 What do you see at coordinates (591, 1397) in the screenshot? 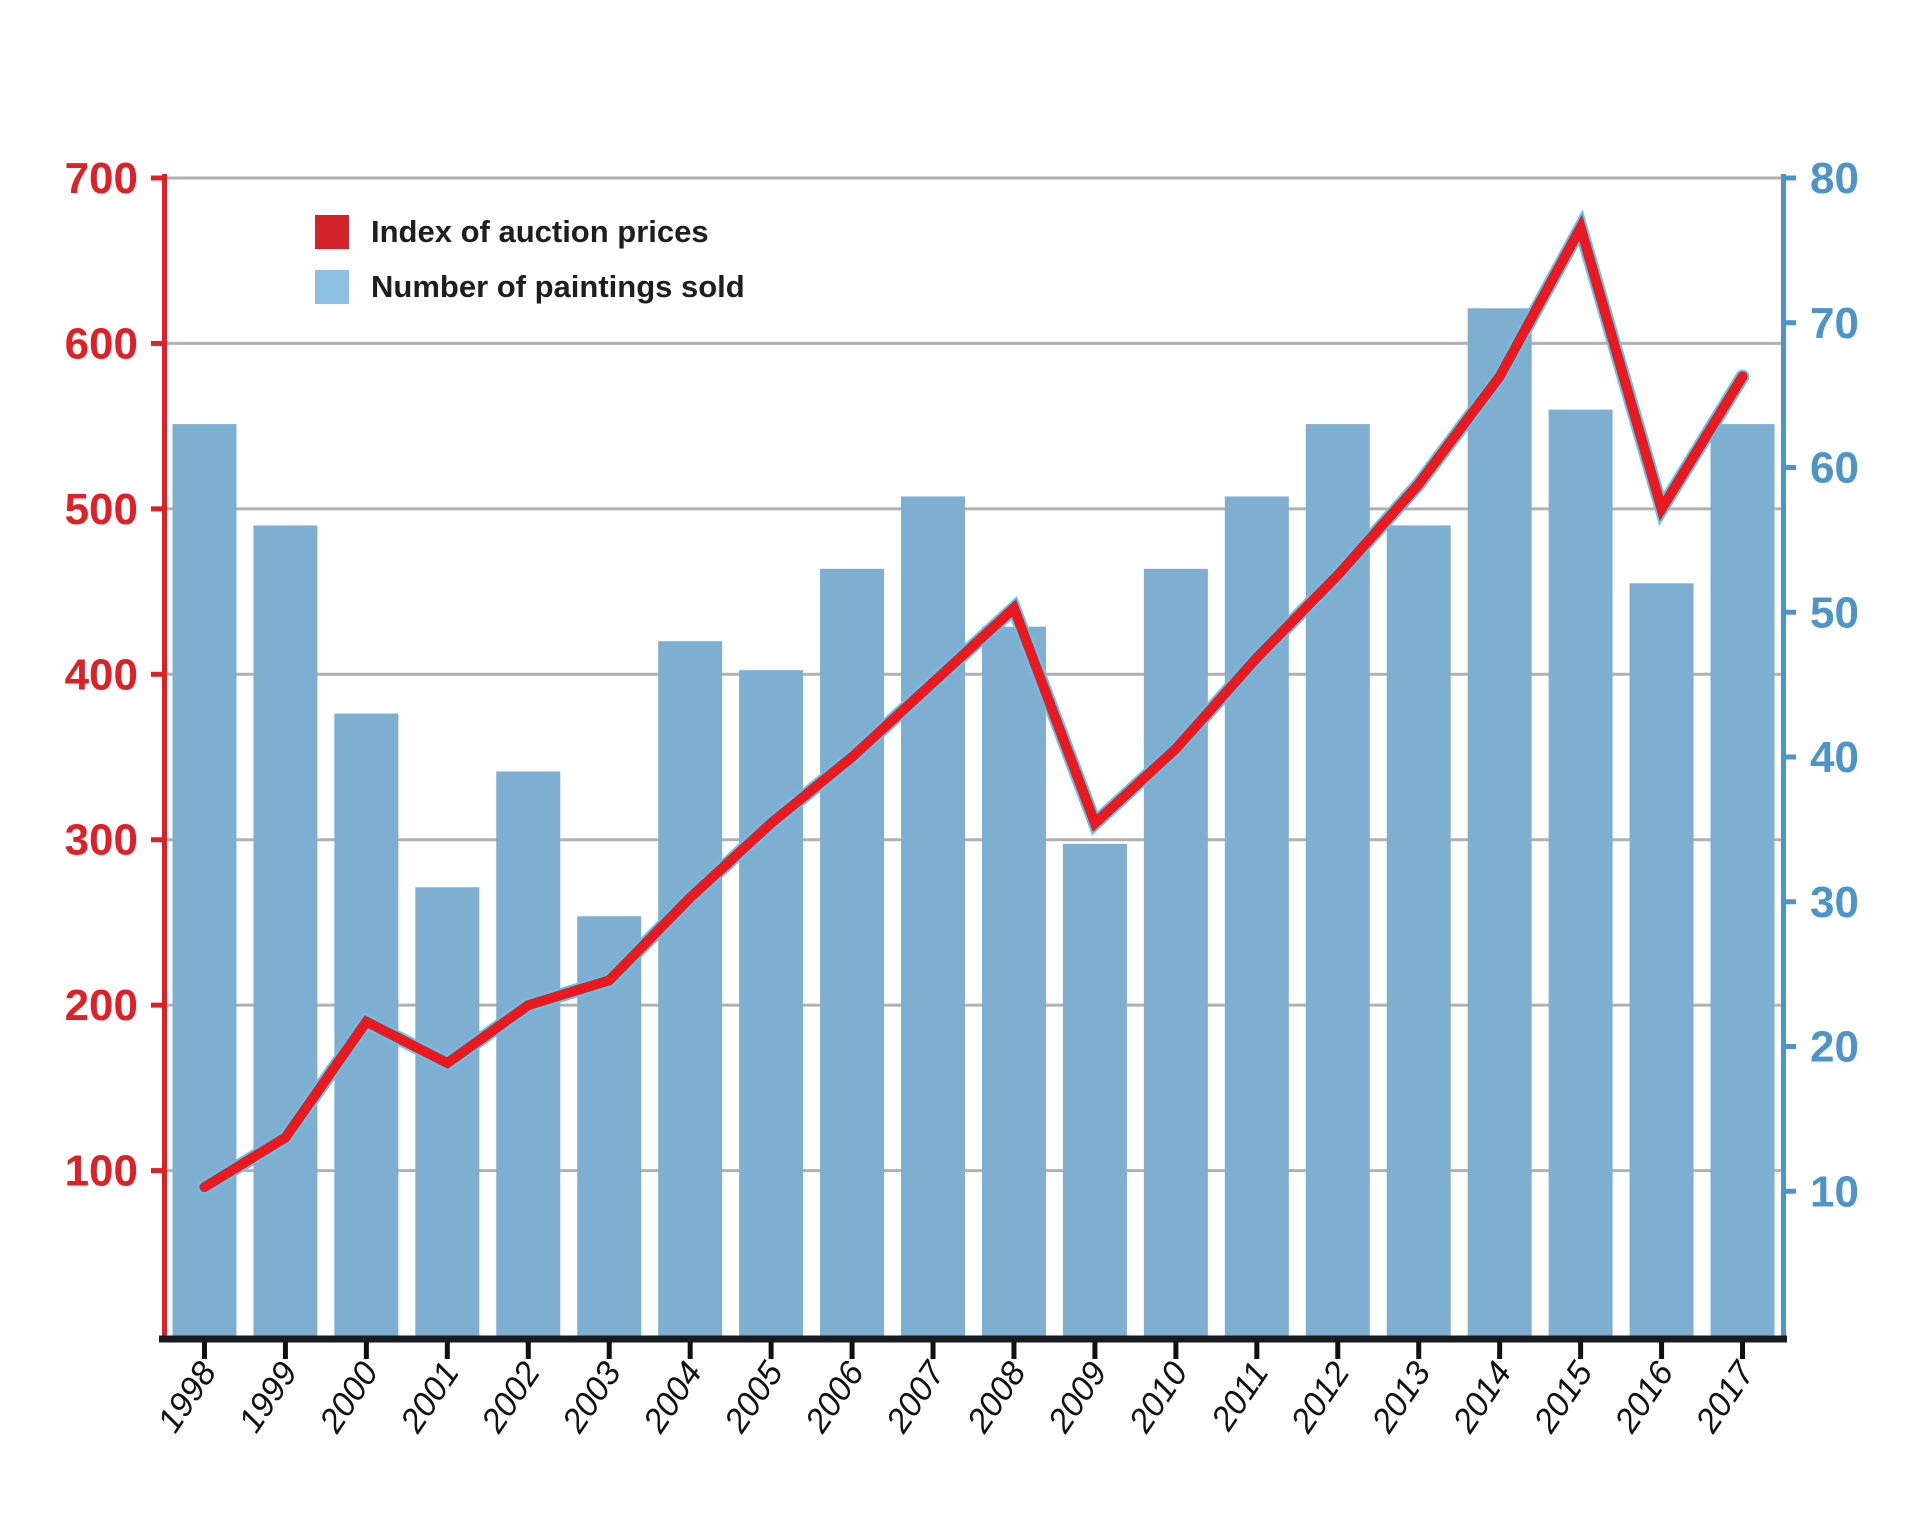
I see `x-axis-label-2003: 2003` at bounding box center [591, 1397].